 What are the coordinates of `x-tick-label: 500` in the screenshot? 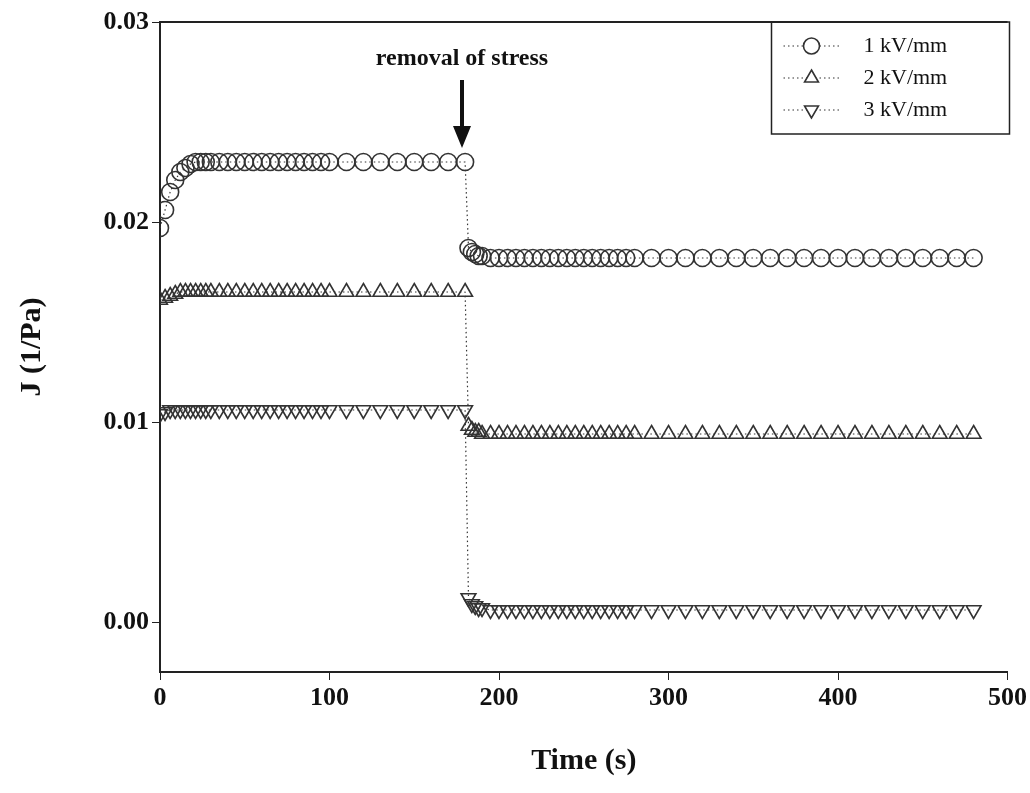 It's located at (1007, 697).